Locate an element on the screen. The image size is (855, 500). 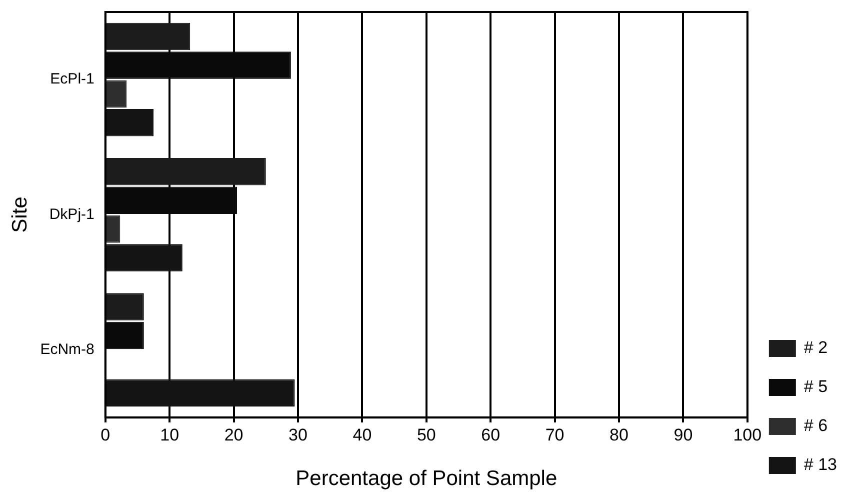
x-tick-label: 10 is located at coordinates (170, 434).